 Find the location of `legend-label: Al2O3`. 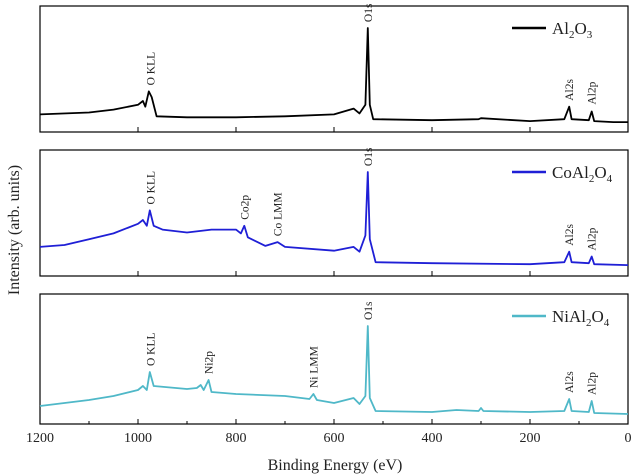

legend-label: Al2O3 is located at coordinates (572, 30).